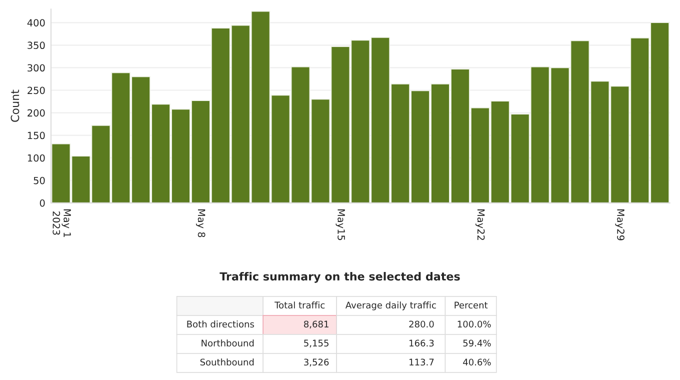 Image resolution: width=680 pixels, height=380 pixels. What do you see at coordinates (340, 277) in the screenshot?
I see `text: Traffic summary on the selected dates` at bounding box center [340, 277].